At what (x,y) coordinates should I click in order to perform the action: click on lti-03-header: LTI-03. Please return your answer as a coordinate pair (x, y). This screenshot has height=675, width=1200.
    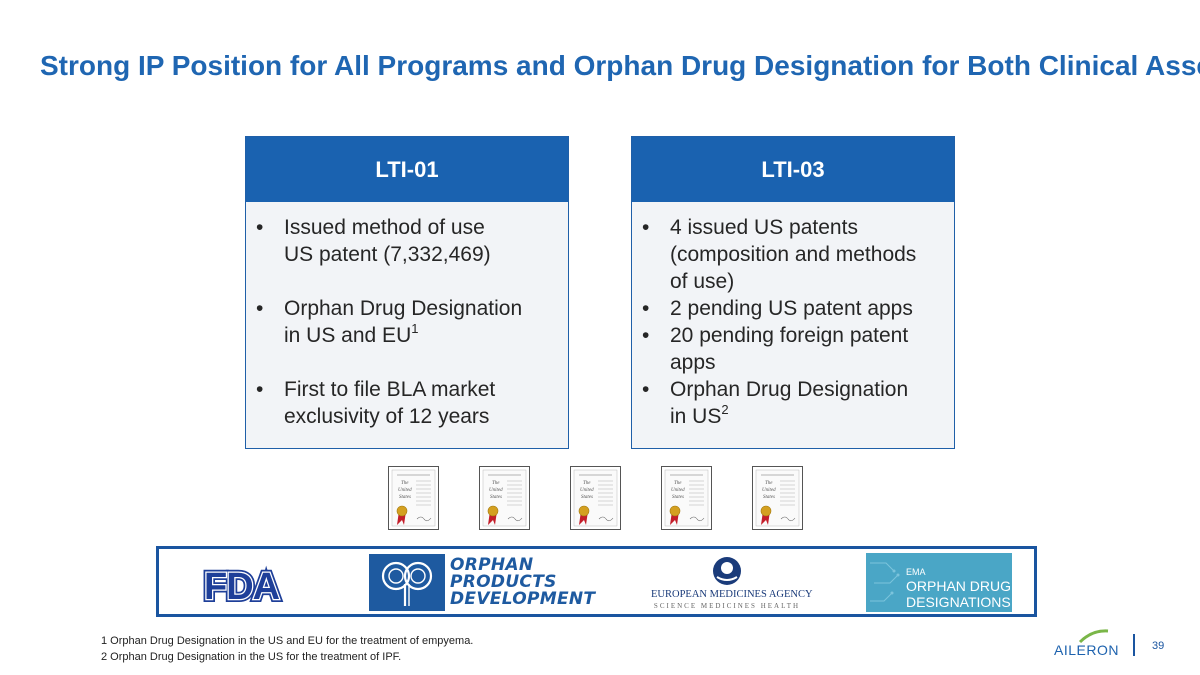
    Looking at the image, I should click on (793, 169).